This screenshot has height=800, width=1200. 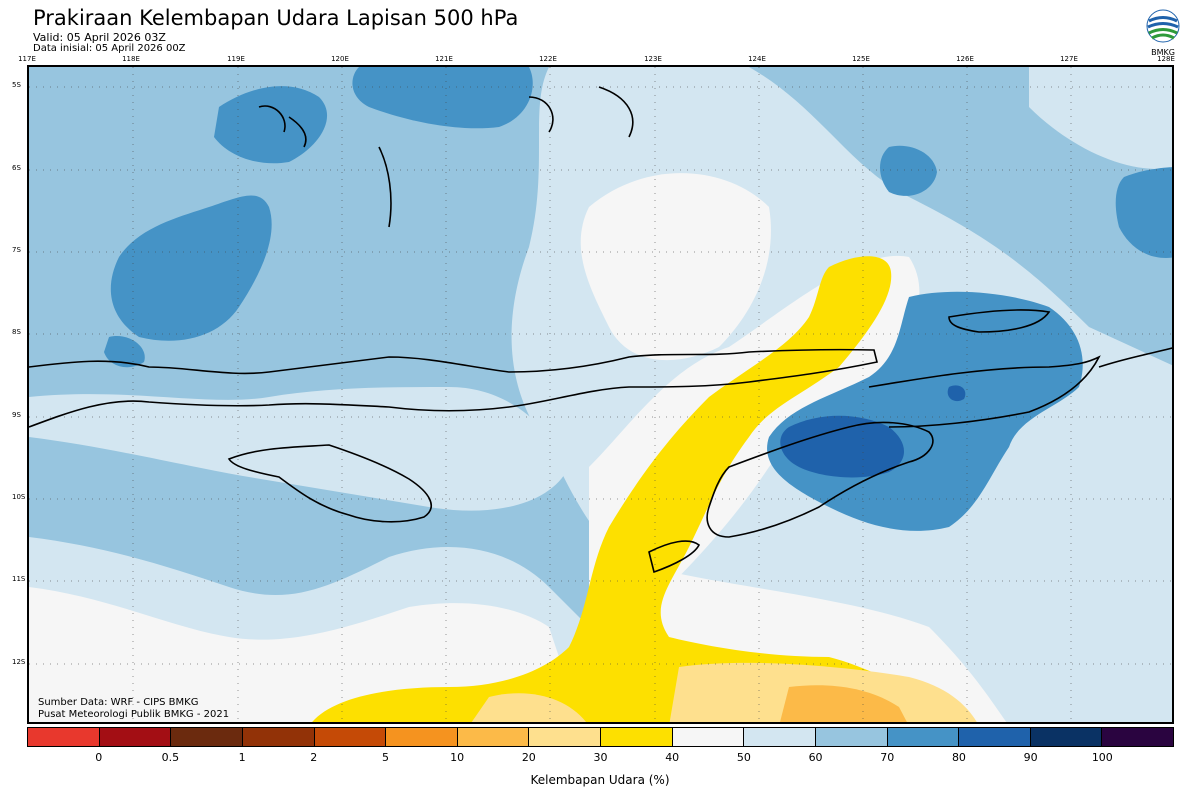 I want to click on lon-label: 118E, so click(x=131, y=59).